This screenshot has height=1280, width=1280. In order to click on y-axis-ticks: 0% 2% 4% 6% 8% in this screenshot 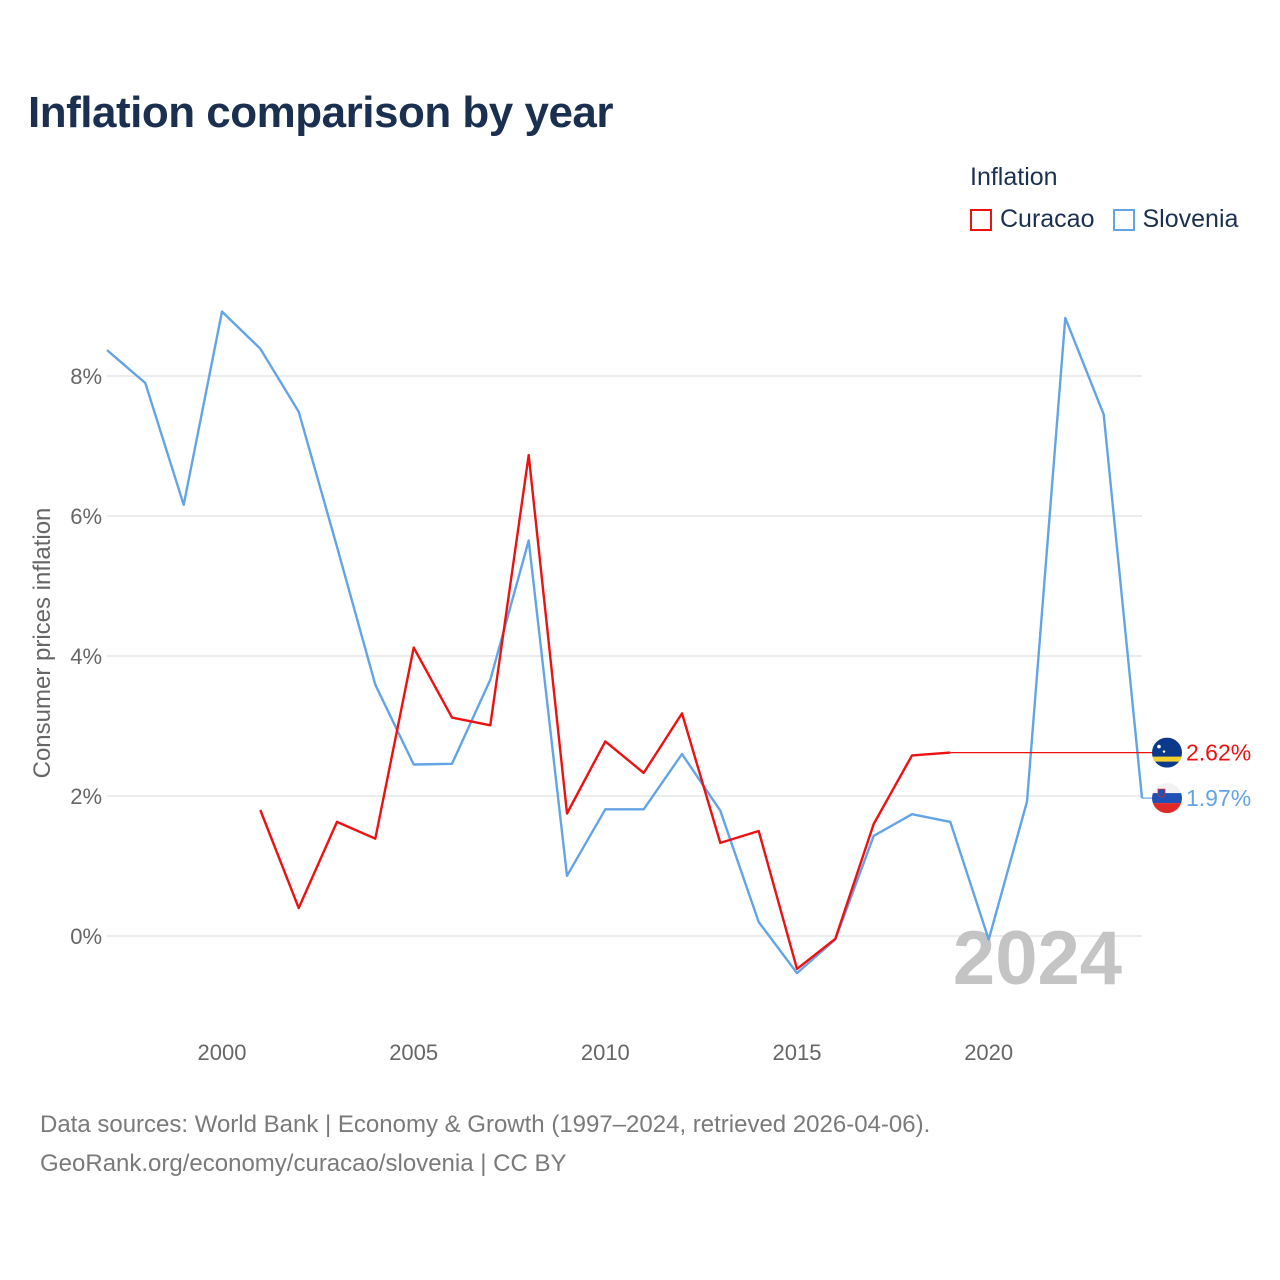, I will do `click(86, 656)`.